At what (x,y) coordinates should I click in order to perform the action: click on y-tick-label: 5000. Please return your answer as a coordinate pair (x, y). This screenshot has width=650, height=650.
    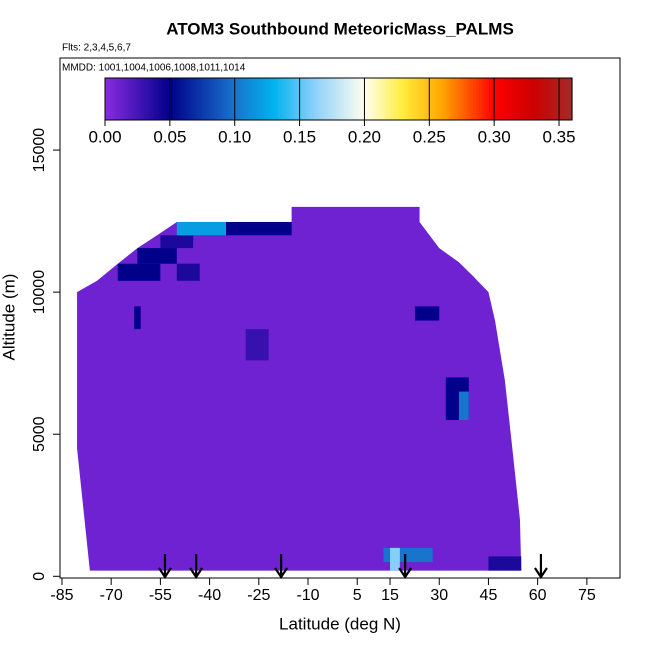
    Looking at the image, I should click on (39, 434).